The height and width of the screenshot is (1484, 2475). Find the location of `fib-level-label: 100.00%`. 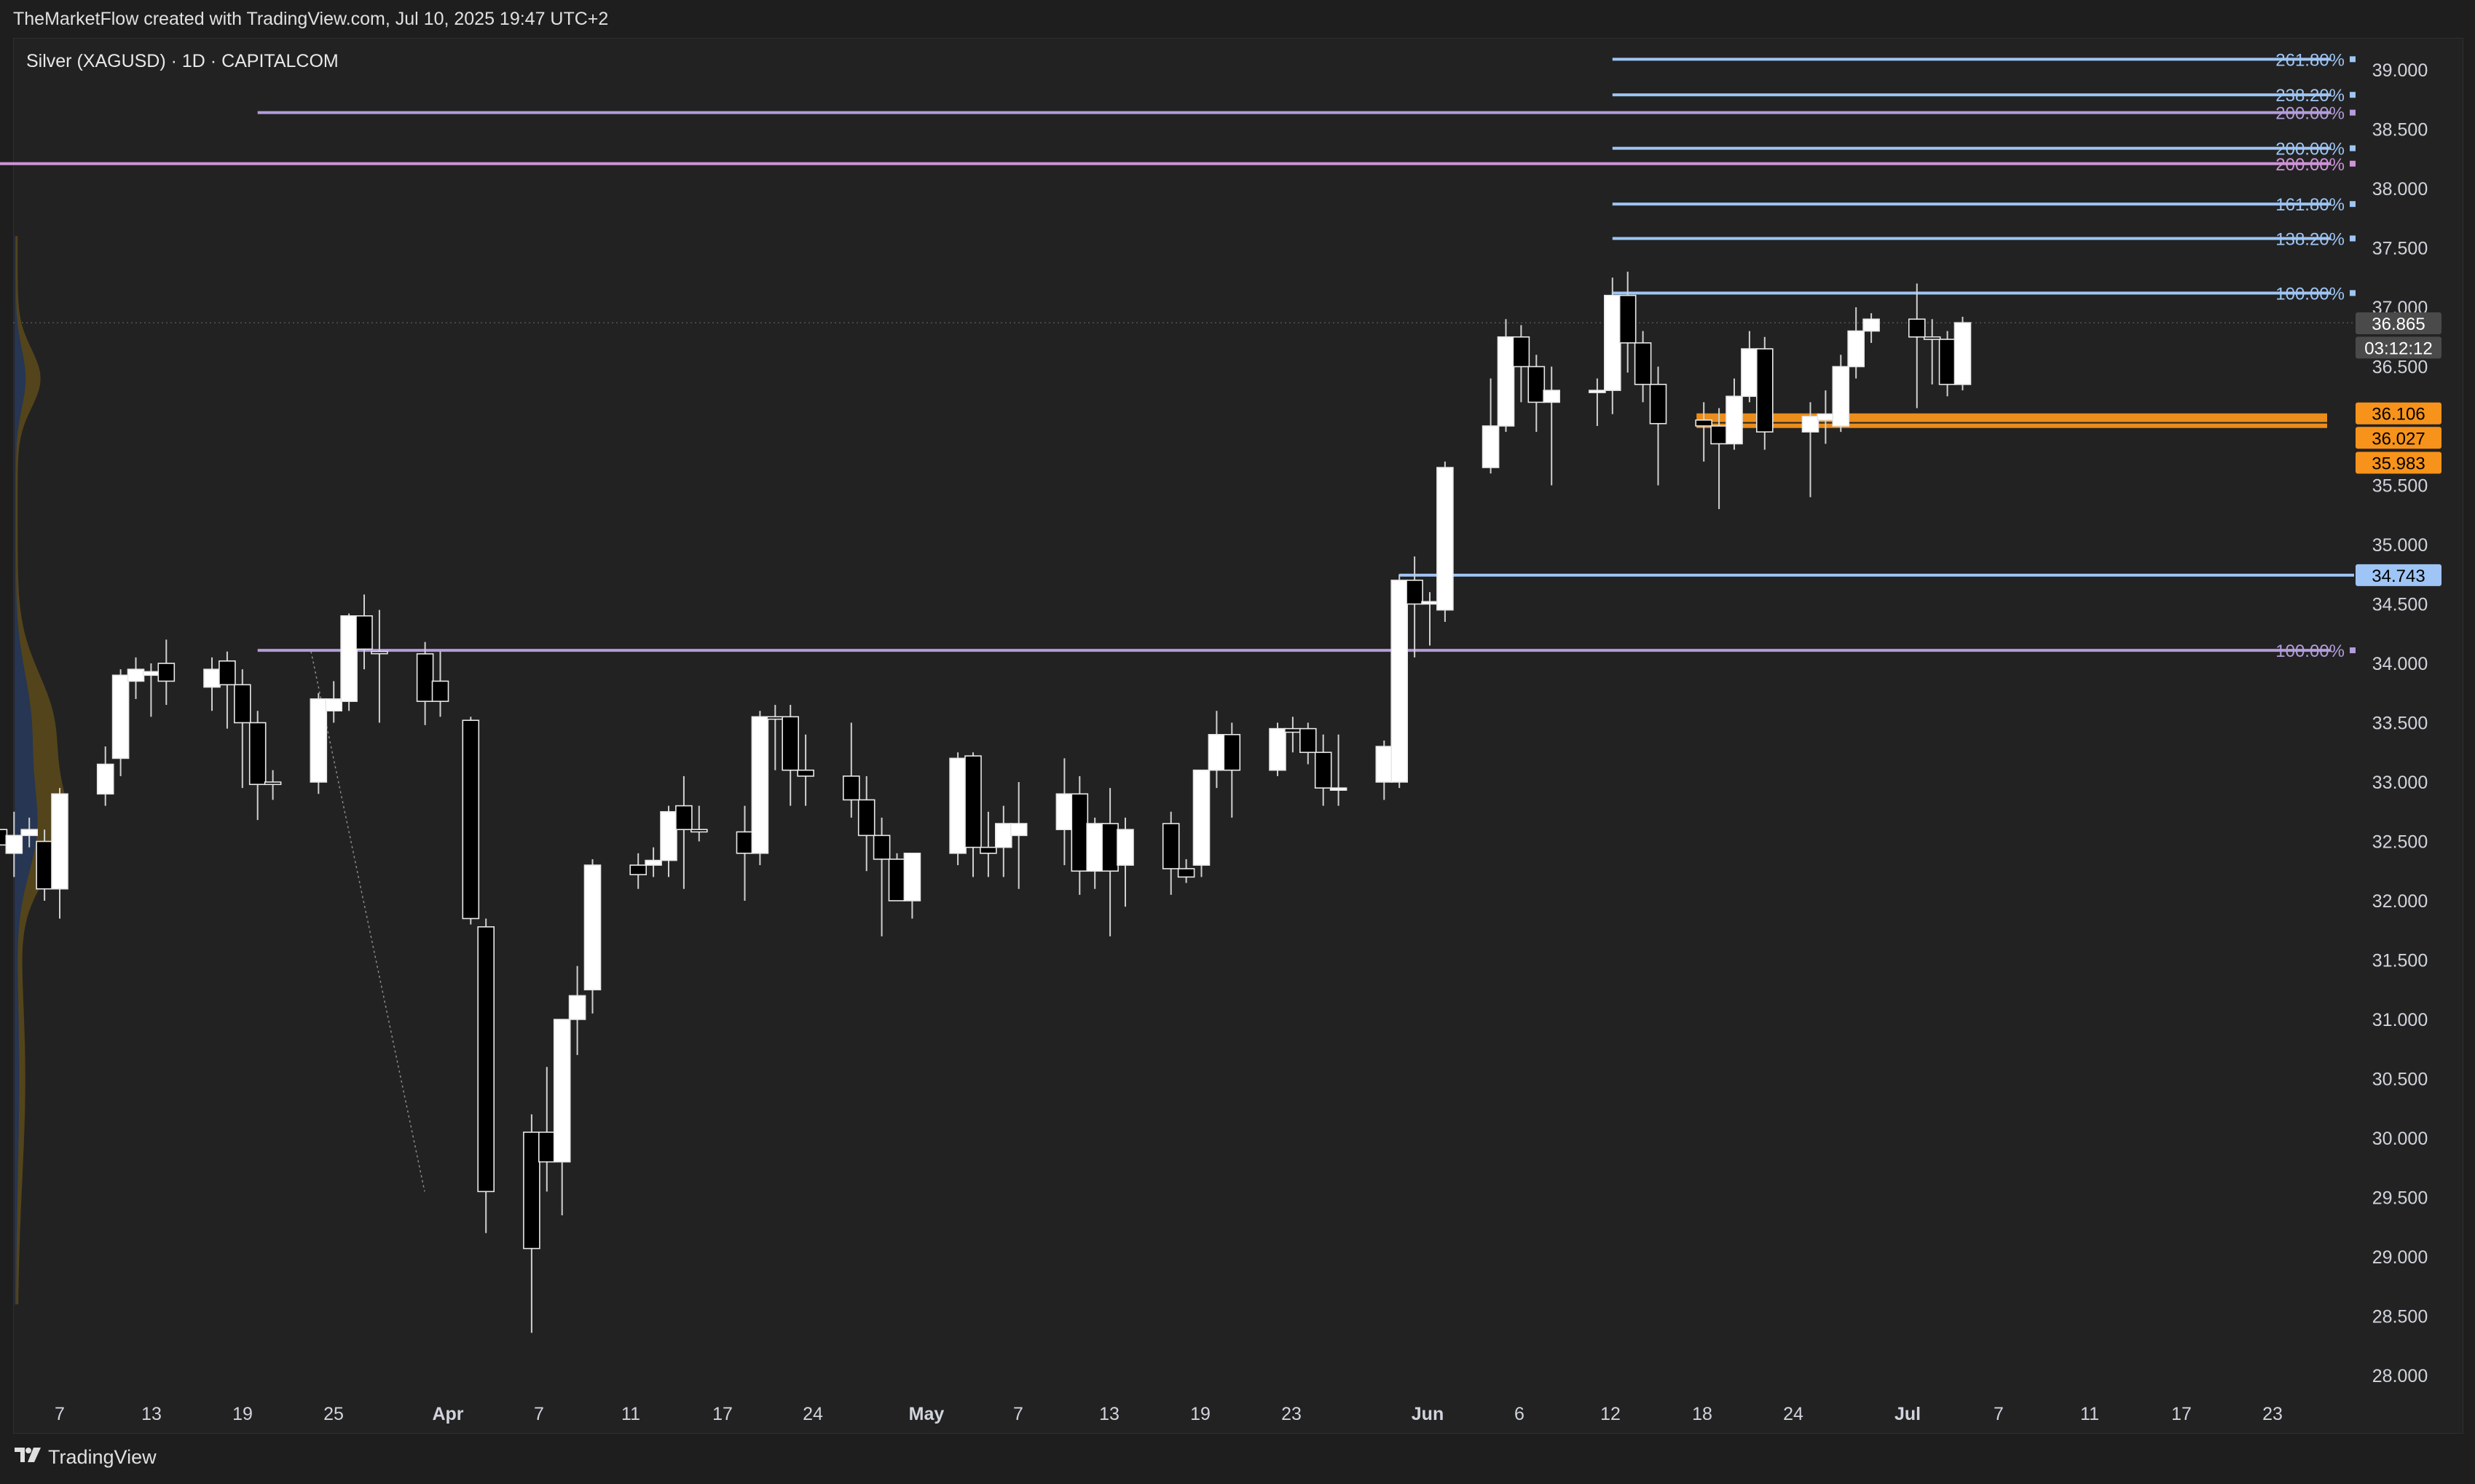

fib-level-label: 100.00% is located at coordinates (2310, 651).